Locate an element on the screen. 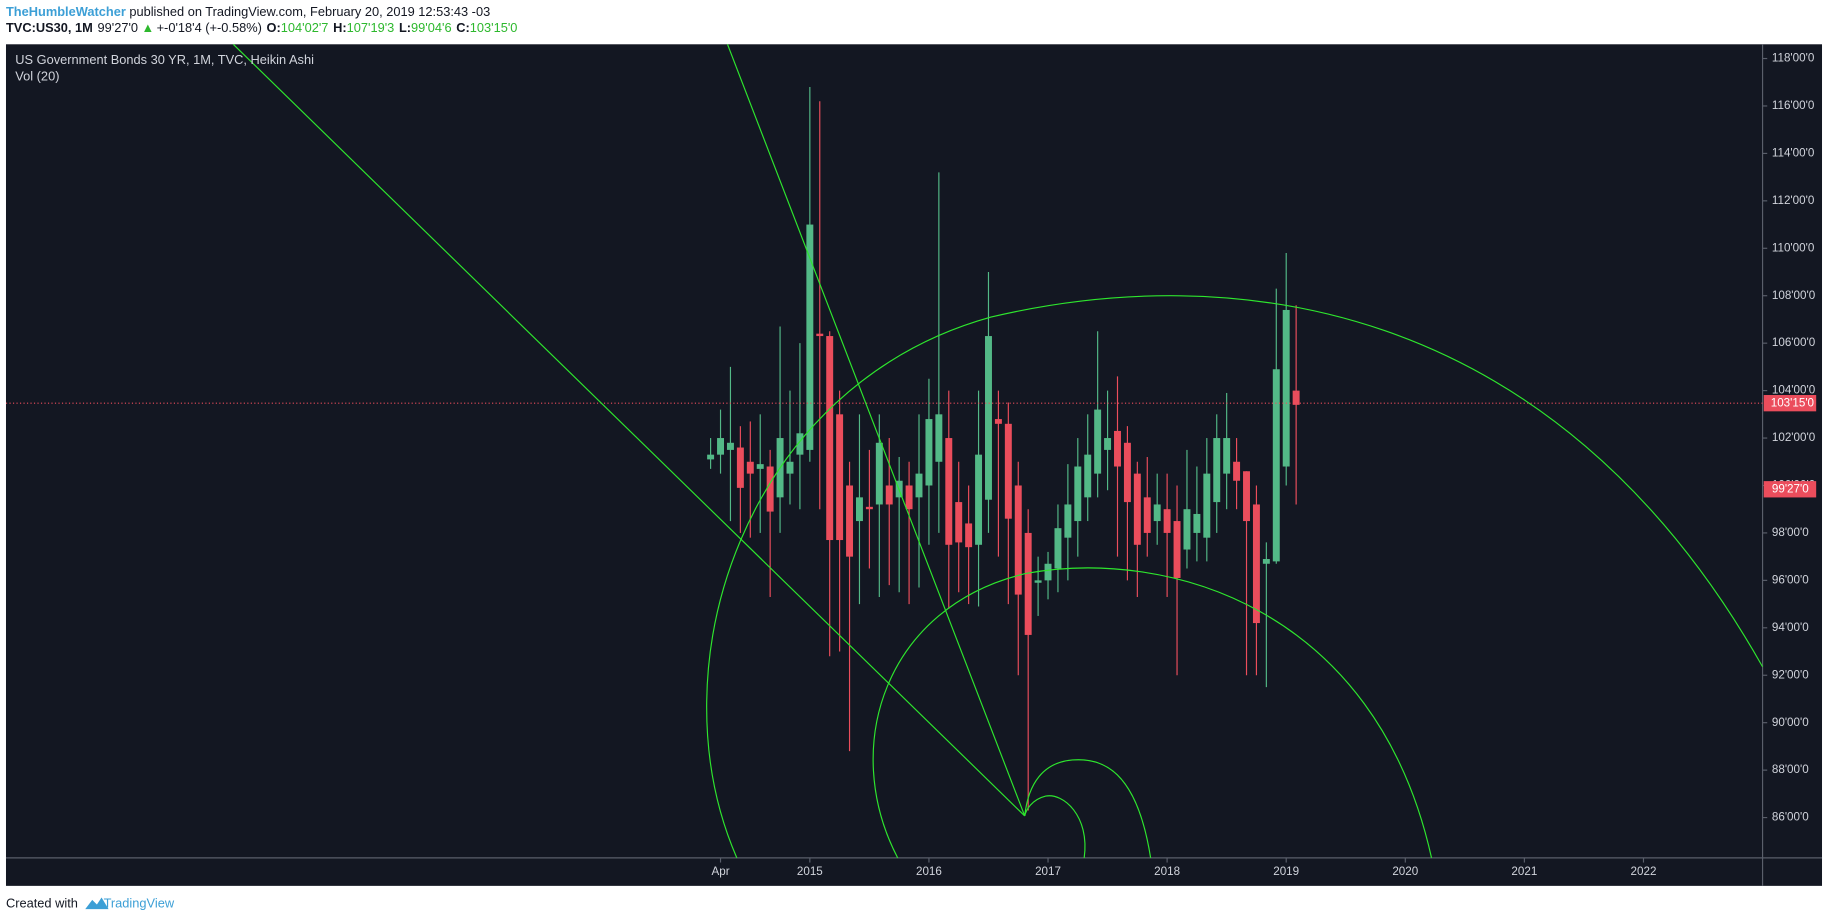 The height and width of the screenshot is (922, 1828). h-value: 107'19'3 is located at coordinates (371, 28).